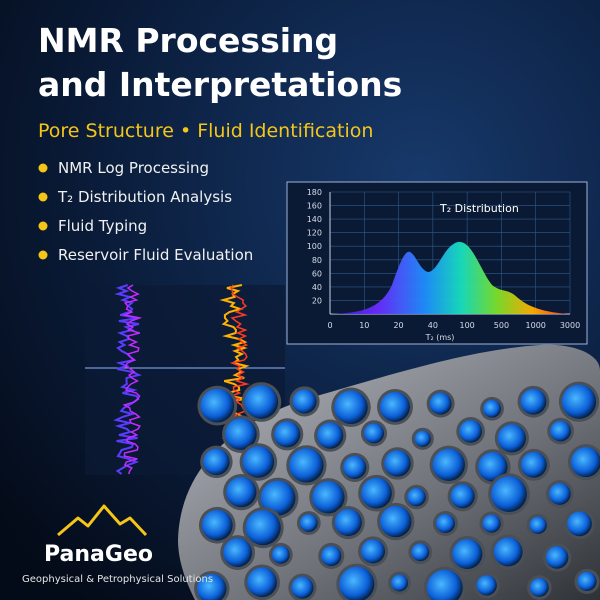 This screenshot has width=600, height=600. Describe the element at coordinates (132, 379) in the screenshot. I see `log-curve` at that location.